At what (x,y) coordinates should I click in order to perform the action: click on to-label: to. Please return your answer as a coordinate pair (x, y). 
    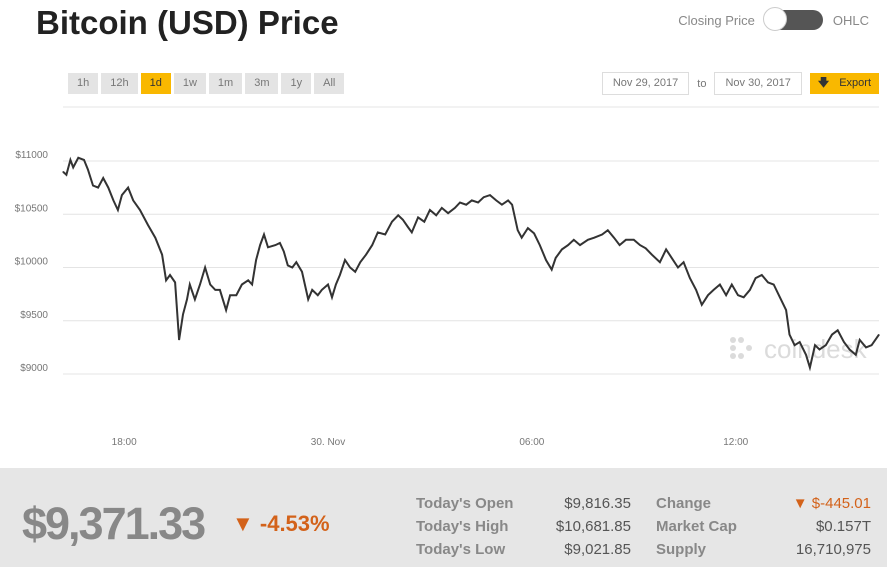
    Looking at the image, I should click on (702, 83).